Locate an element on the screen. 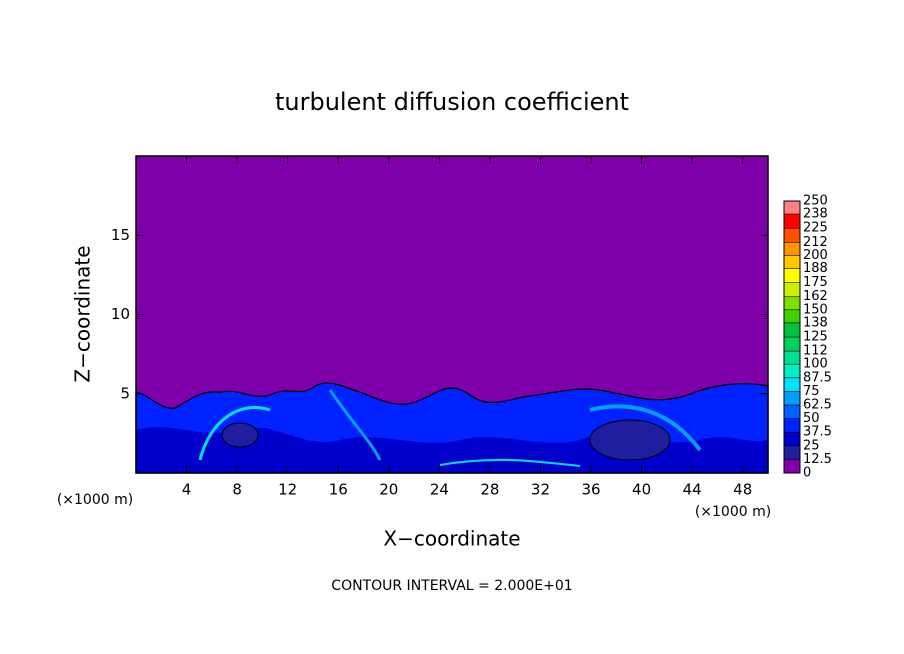  y-tick-label: 15 is located at coordinates (120, 235).